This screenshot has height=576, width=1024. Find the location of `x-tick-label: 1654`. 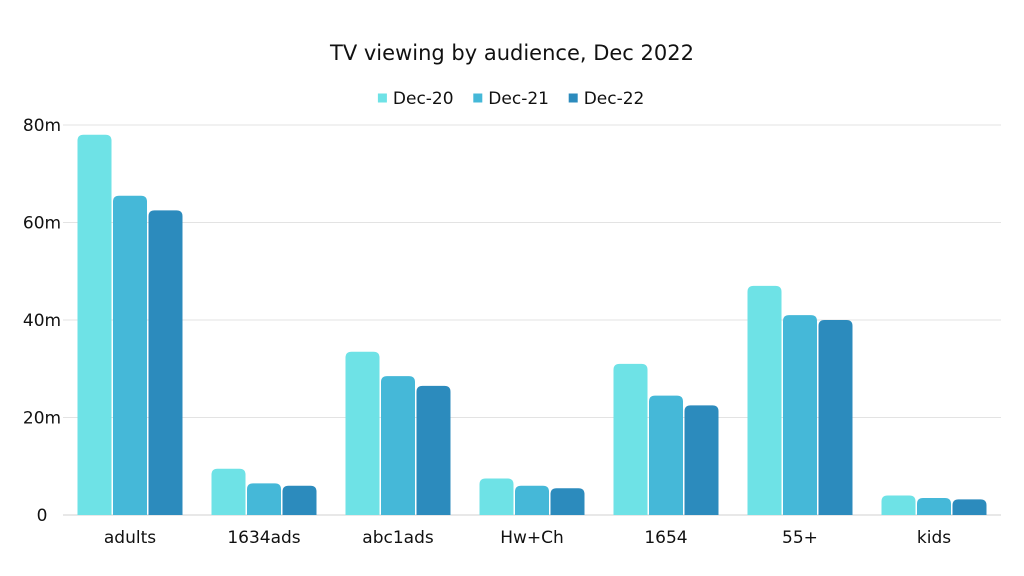

x-tick-label: 1654 is located at coordinates (665, 538).